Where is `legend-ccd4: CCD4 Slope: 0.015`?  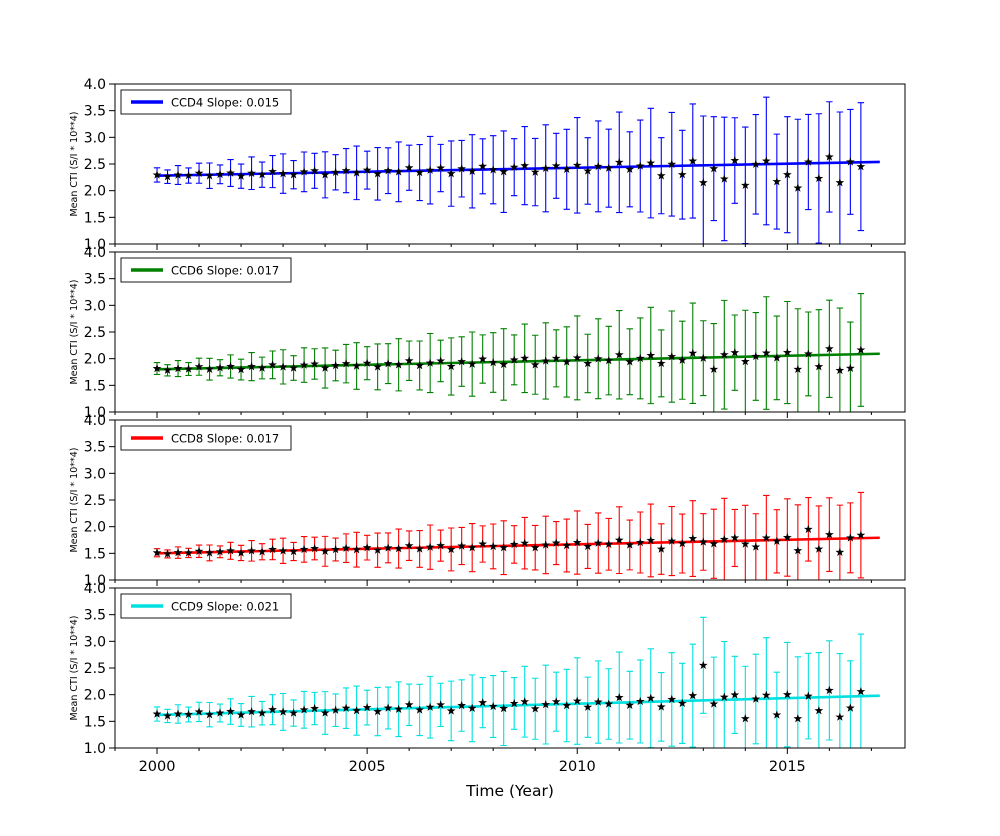 legend-ccd4: CCD4 Slope: 0.015 is located at coordinates (206, 102).